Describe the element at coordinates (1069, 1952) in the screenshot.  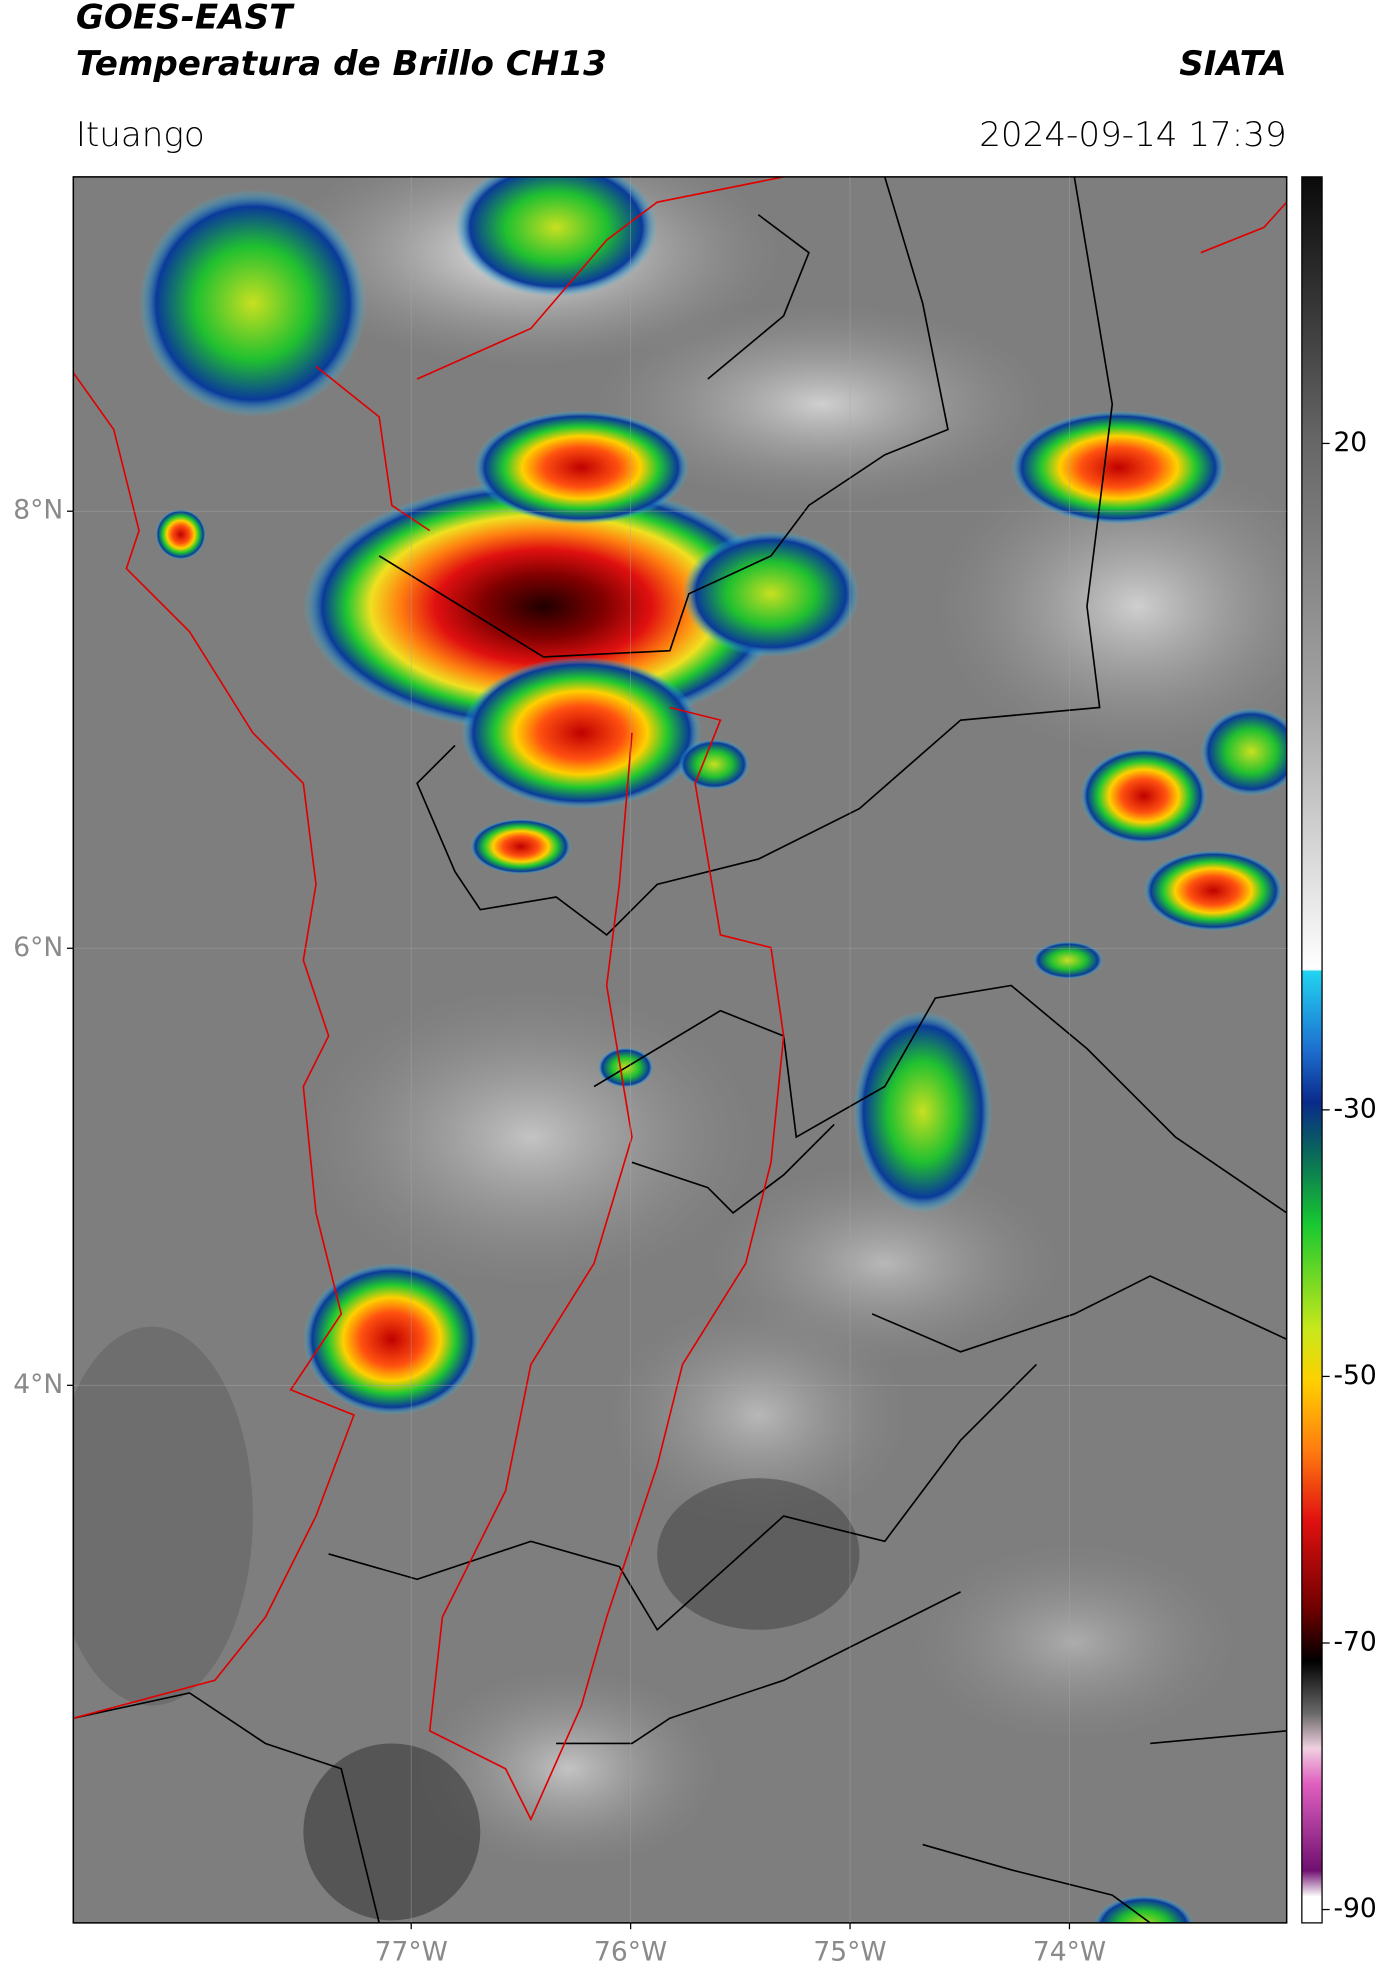
I see `lon-tick-label: 74°W` at that location.